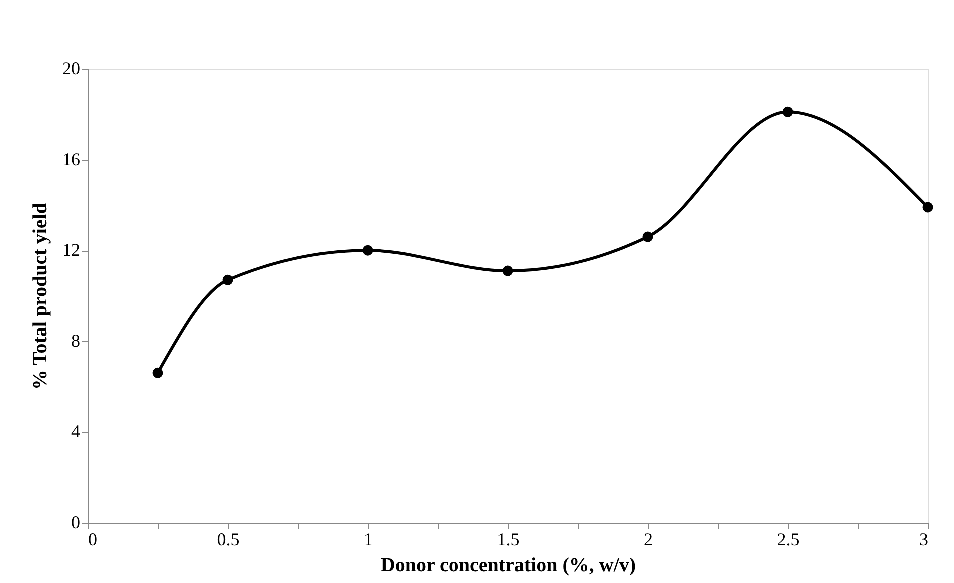  What do you see at coordinates (788, 540) in the screenshot?
I see `x-tick-label: 2.5` at bounding box center [788, 540].